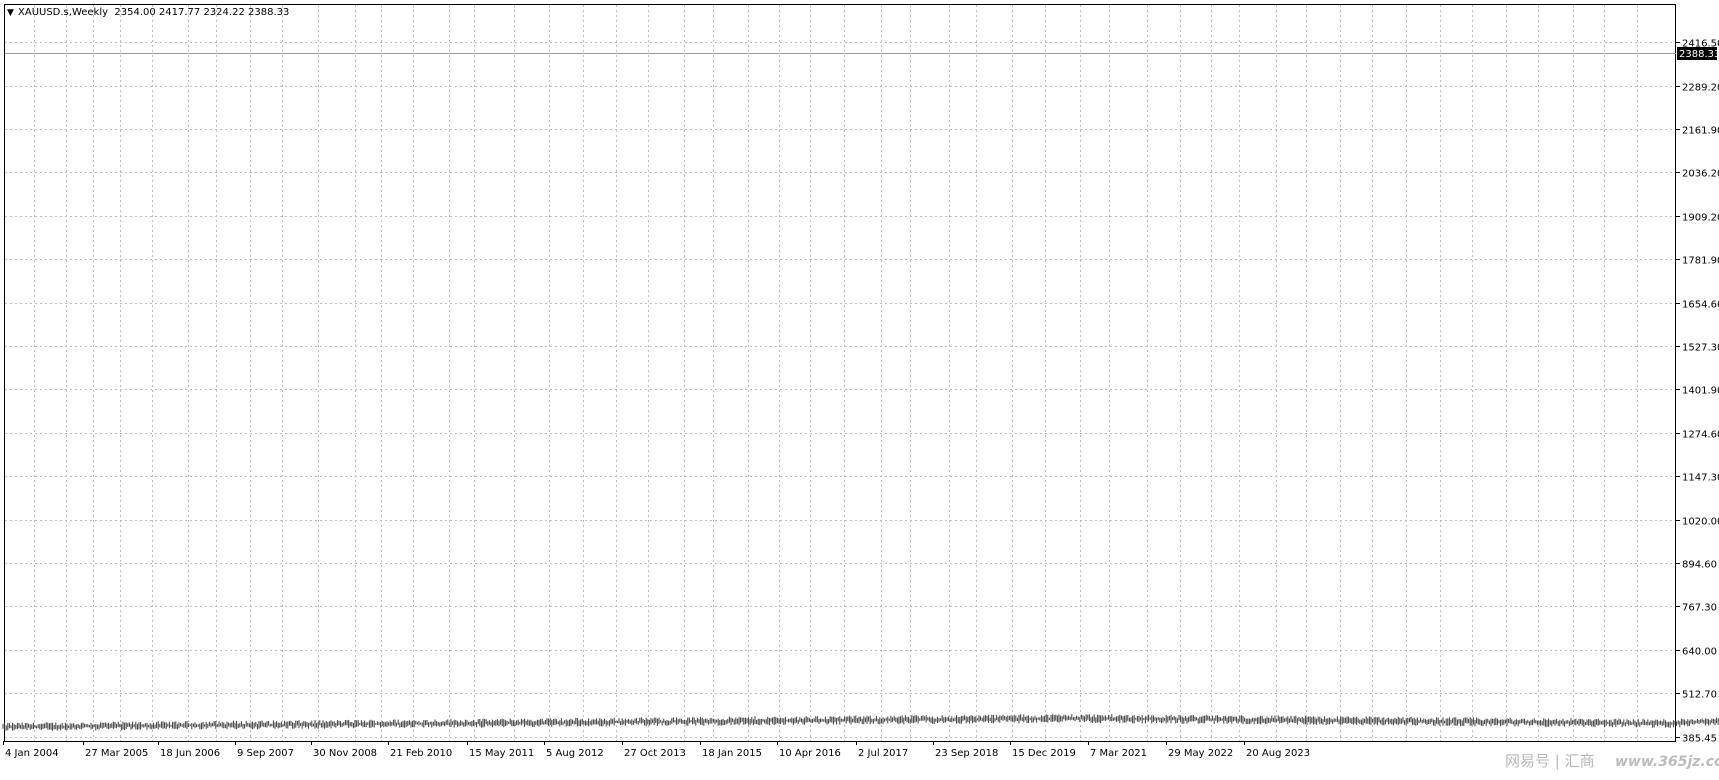 This screenshot has width=1719, height=780. I want to click on y-tick-label: 1401.90, so click(1700, 391).